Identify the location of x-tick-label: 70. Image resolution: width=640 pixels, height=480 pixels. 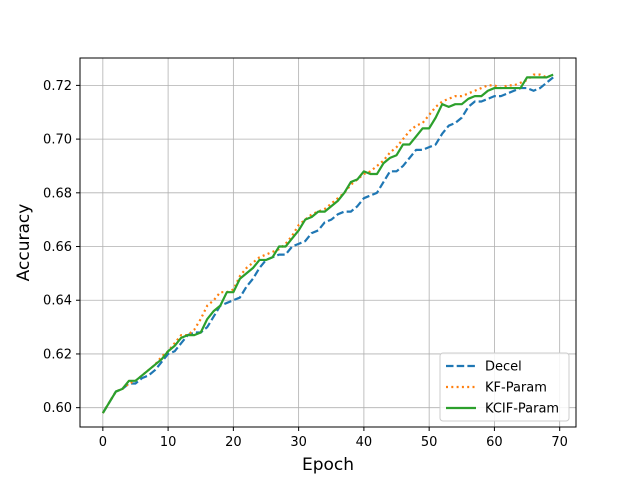
(559, 442).